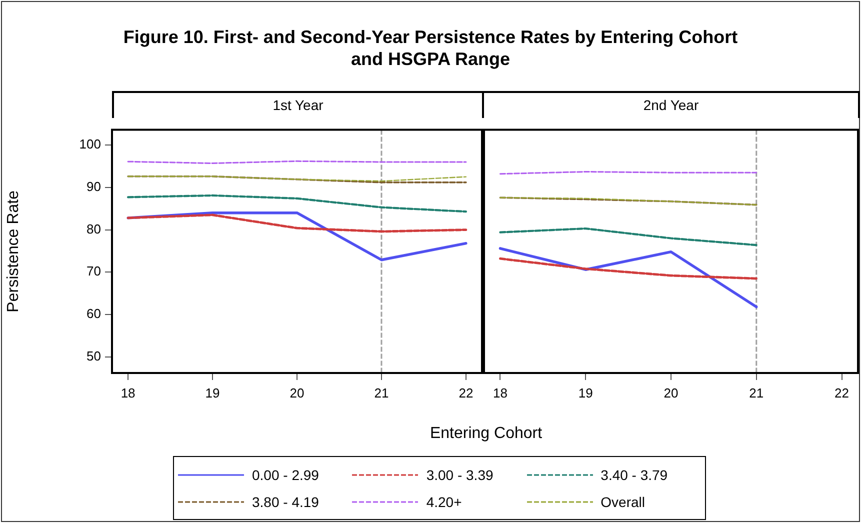 Image resolution: width=861 pixels, height=523 pixels. Describe the element at coordinates (623, 502) in the screenshot. I see `legend-label: Overall` at that location.